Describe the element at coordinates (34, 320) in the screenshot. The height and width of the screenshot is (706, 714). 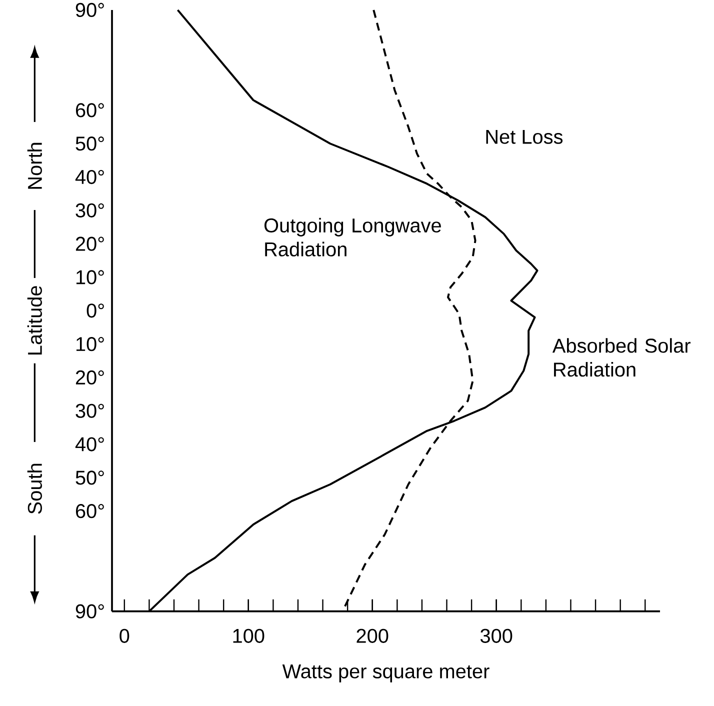
I see `y-axis-title: Latitude` at that location.